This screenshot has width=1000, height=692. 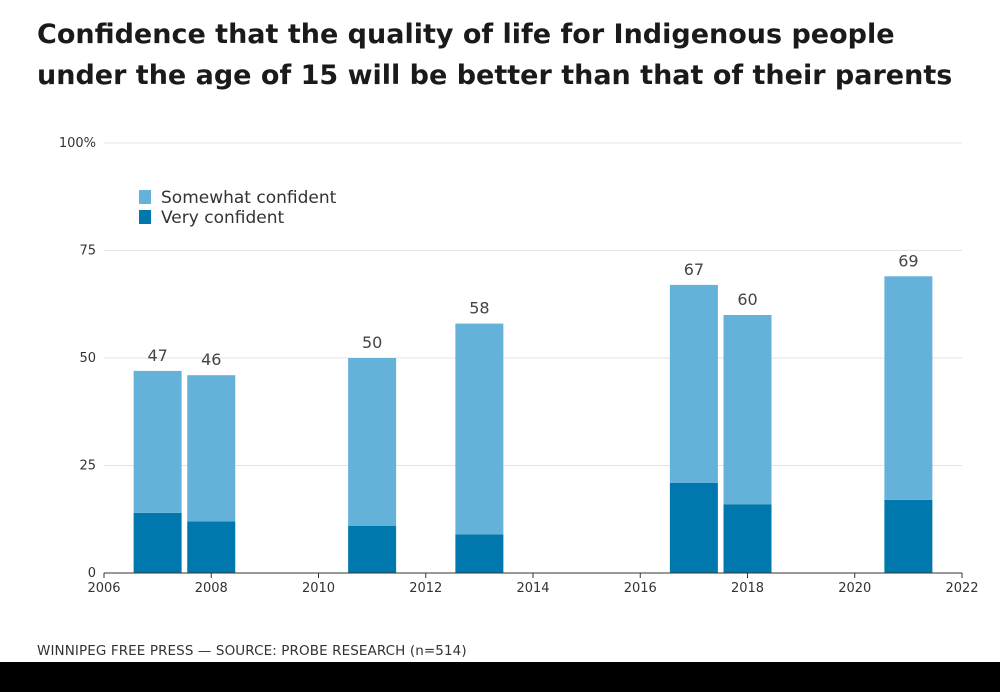 I want to click on bar-very-2008, so click(x=211, y=547).